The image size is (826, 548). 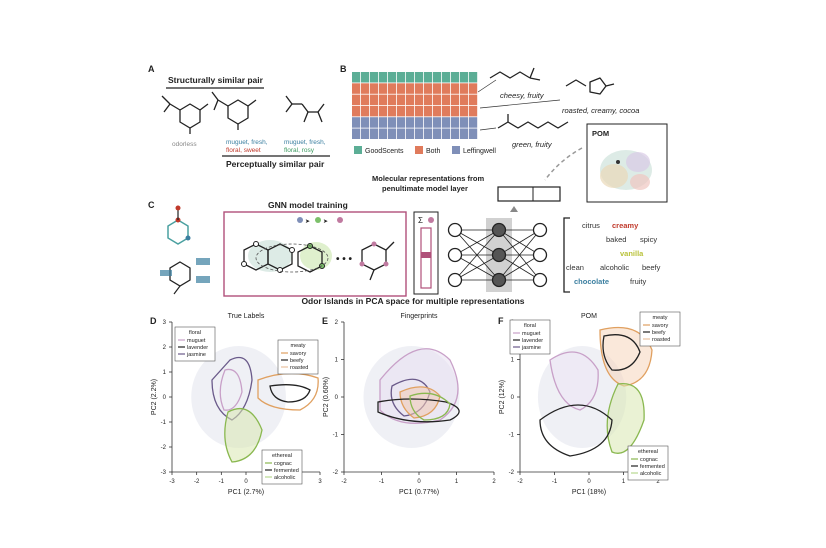 I want to click on plot-title: True Labels, so click(x=246, y=316).